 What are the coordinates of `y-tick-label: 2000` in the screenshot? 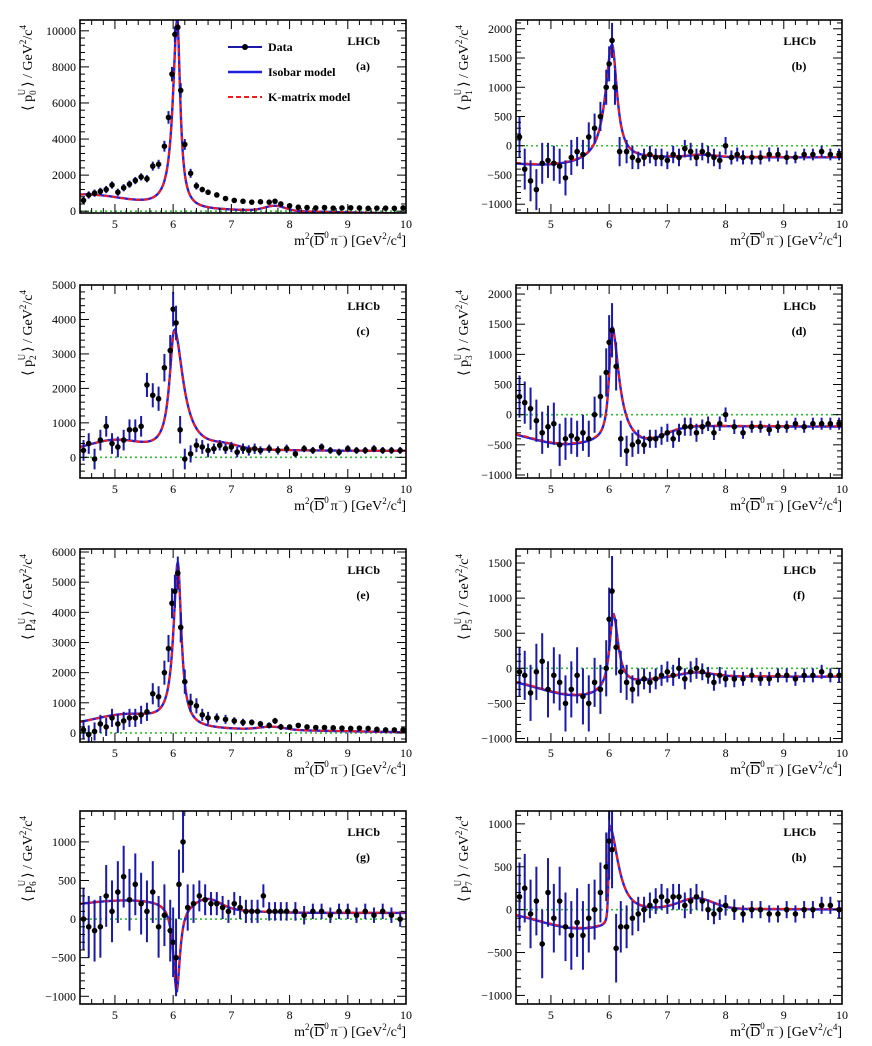 It's located at (64, 673).